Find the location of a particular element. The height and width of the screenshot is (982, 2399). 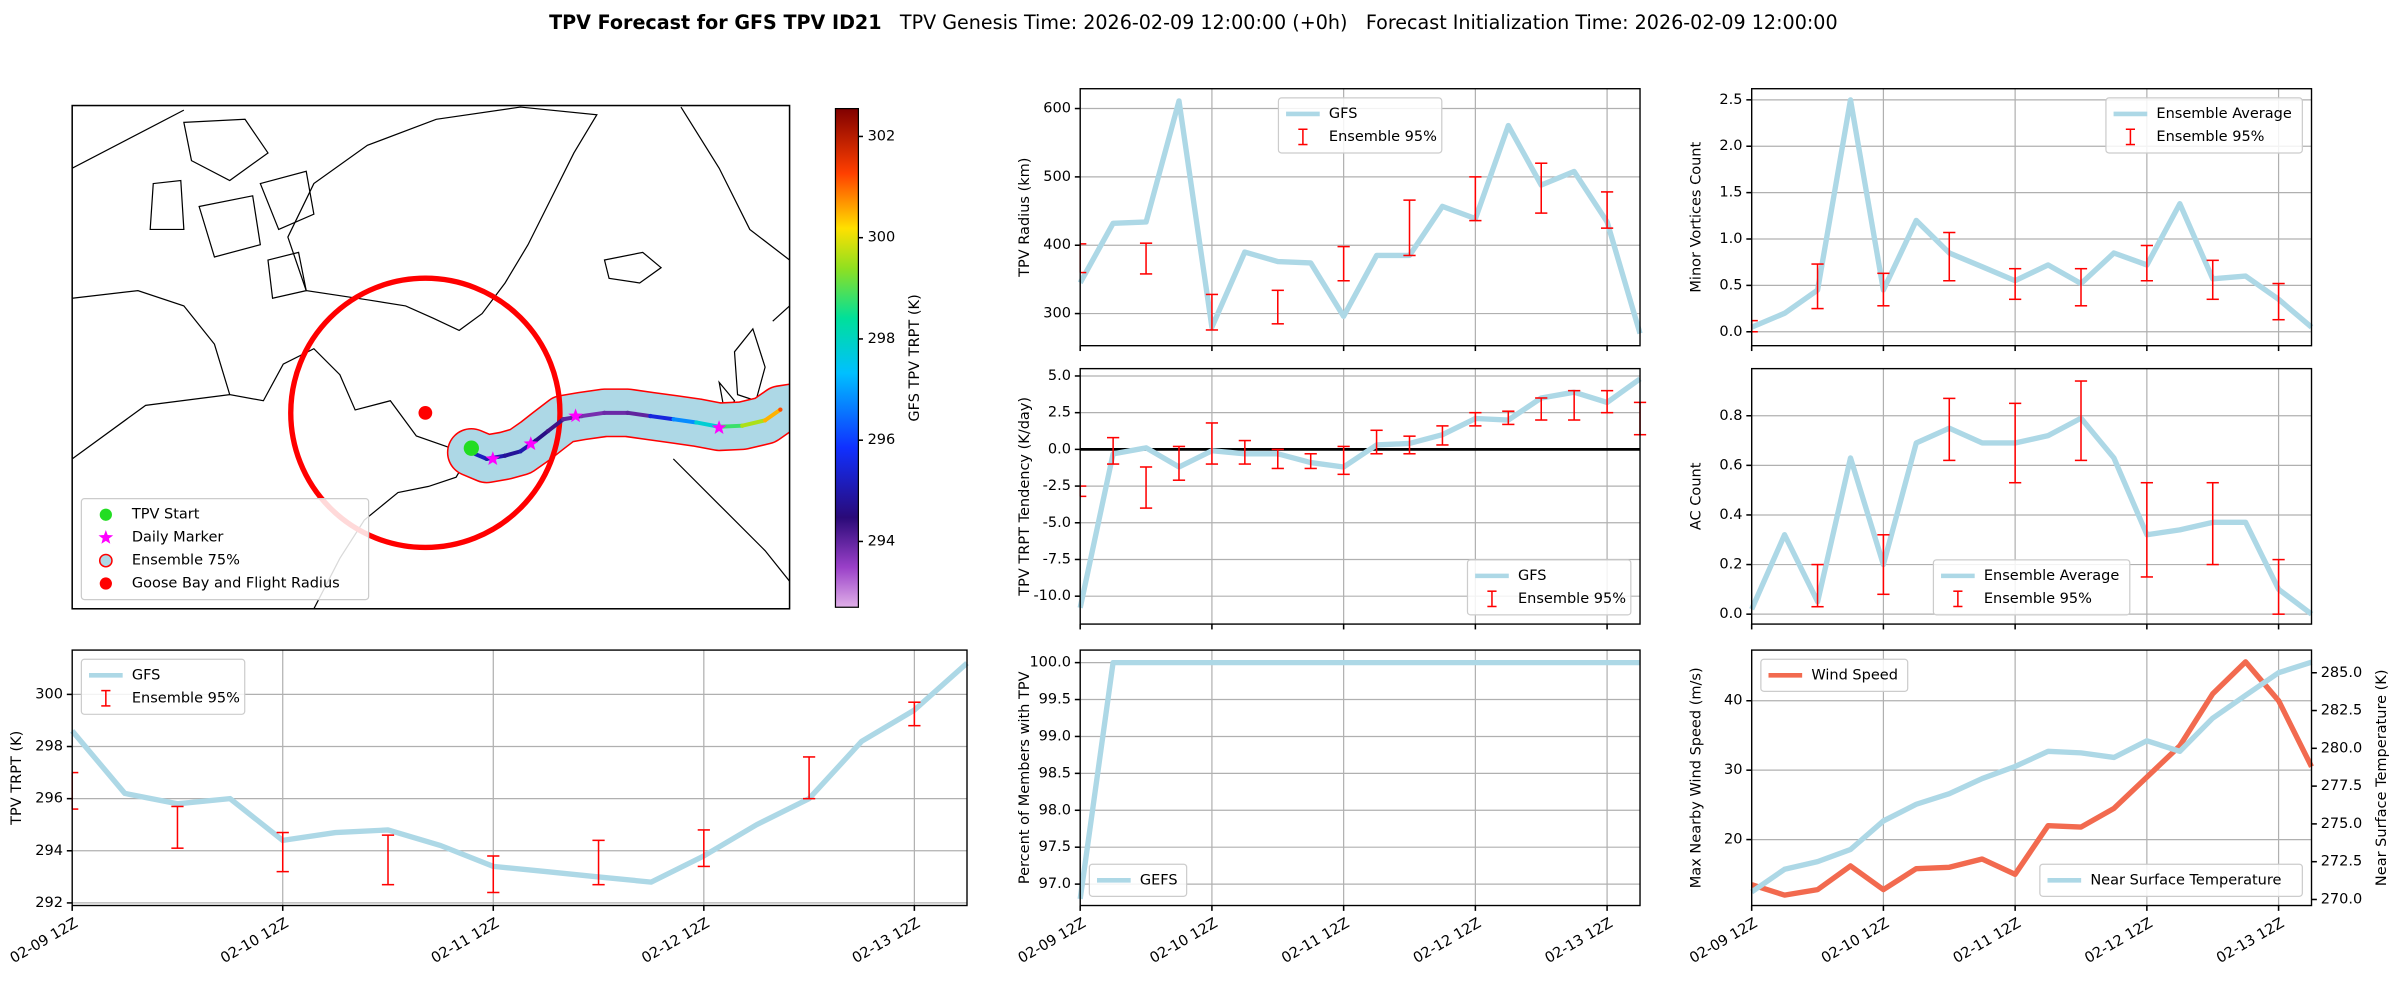

legend: GEFS is located at coordinates (1138, 880).